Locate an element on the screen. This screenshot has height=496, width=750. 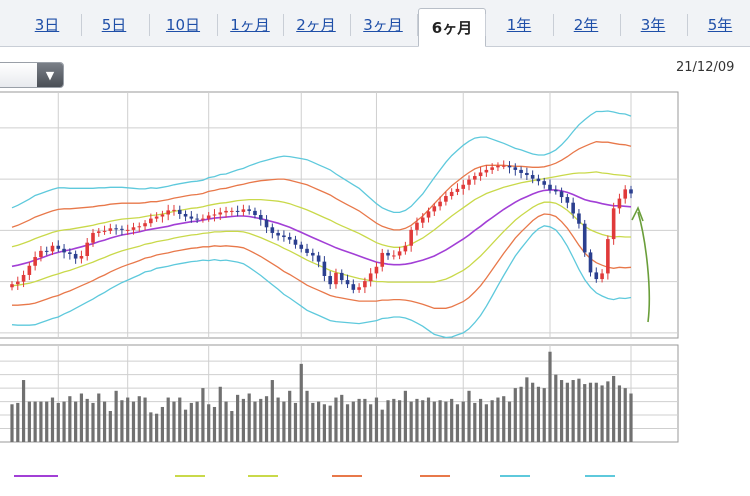
band-plus1-sigma is located at coordinates (321, 209).